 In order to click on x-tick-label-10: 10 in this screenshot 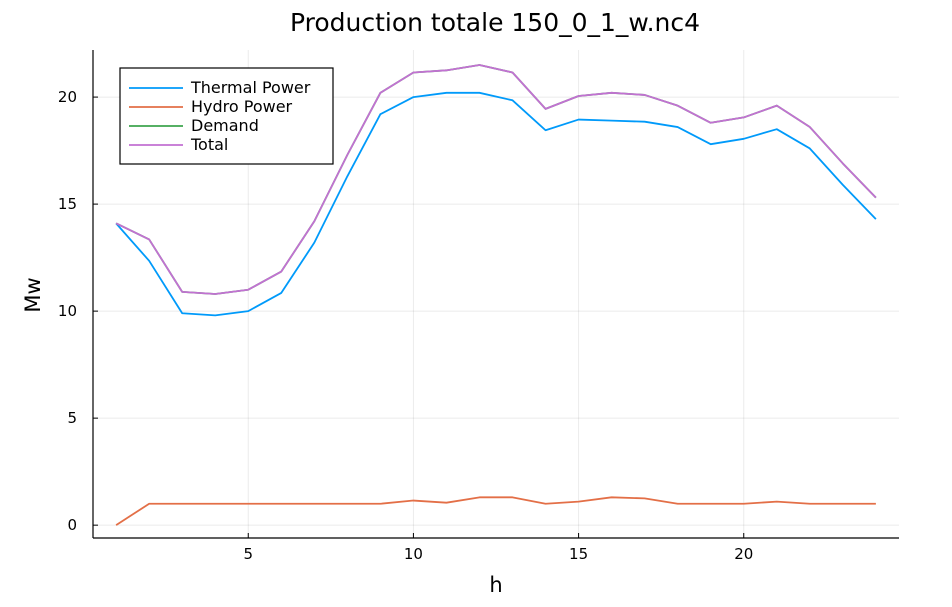, I will do `click(413, 554)`.